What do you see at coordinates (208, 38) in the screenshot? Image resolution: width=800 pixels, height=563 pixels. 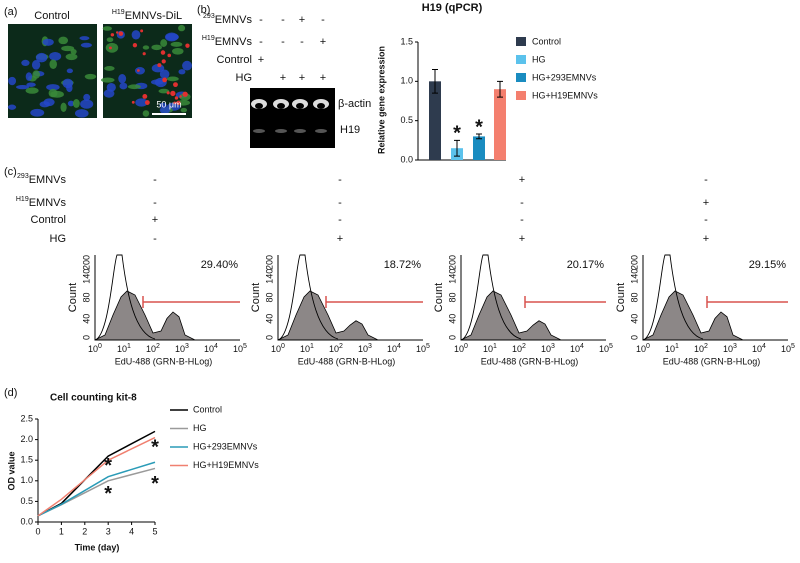 I see `superscript: H19` at bounding box center [208, 38].